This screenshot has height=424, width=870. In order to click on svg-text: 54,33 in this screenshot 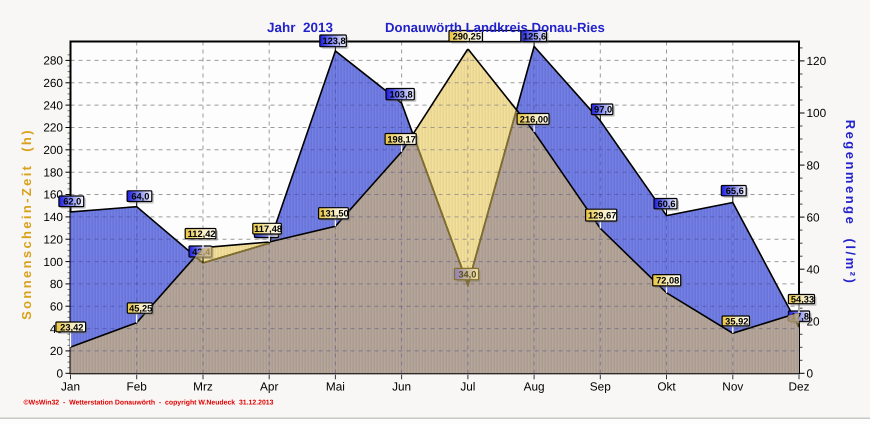, I will do `click(802, 300)`.